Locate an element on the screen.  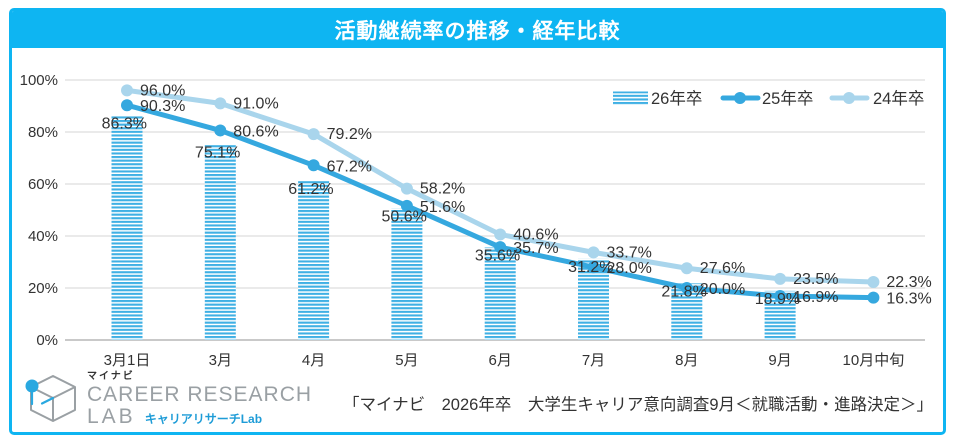
title-bar: 活動継続率の推移・経年比較 is located at coordinates (477, 29).